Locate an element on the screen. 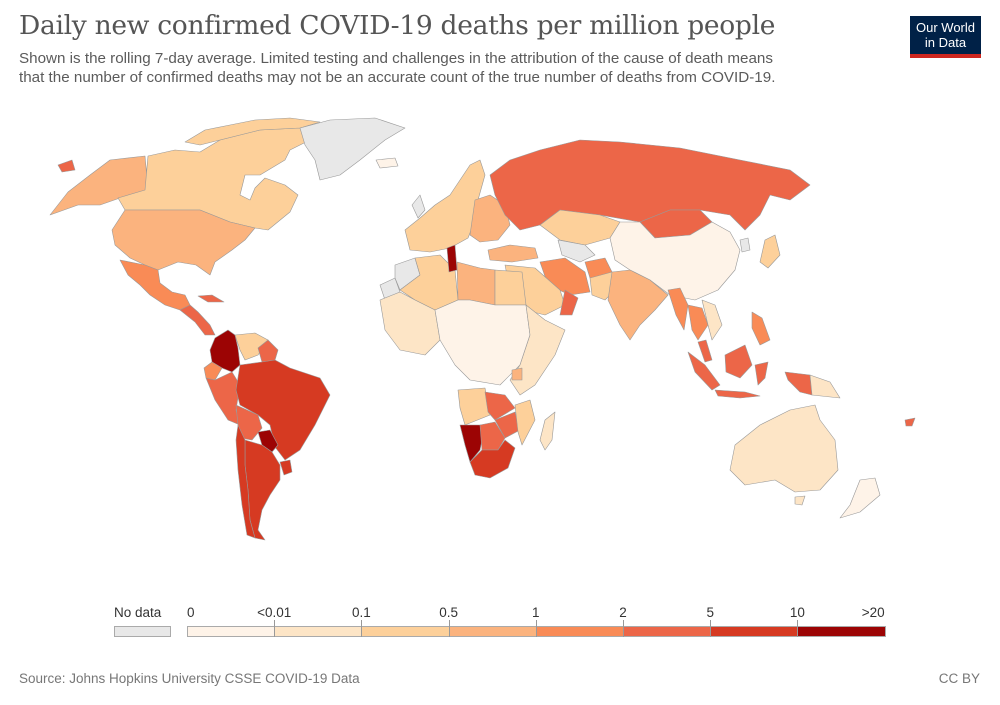 The image size is (1000, 705). region-uganda is located at coordinates (517, 374).